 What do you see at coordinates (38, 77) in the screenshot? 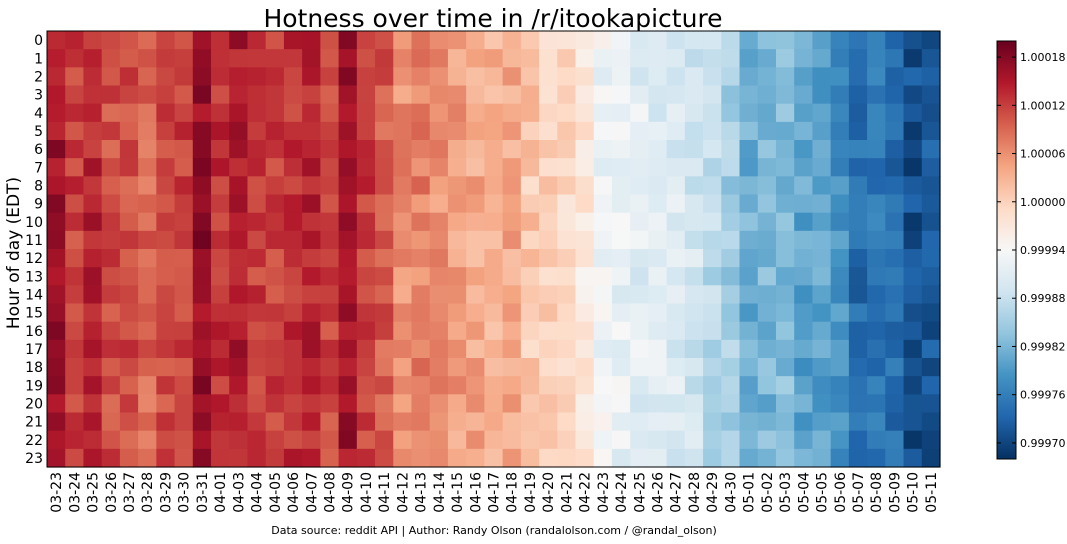
I see `y-tick-label: 2` at bounding box center [38, 77].